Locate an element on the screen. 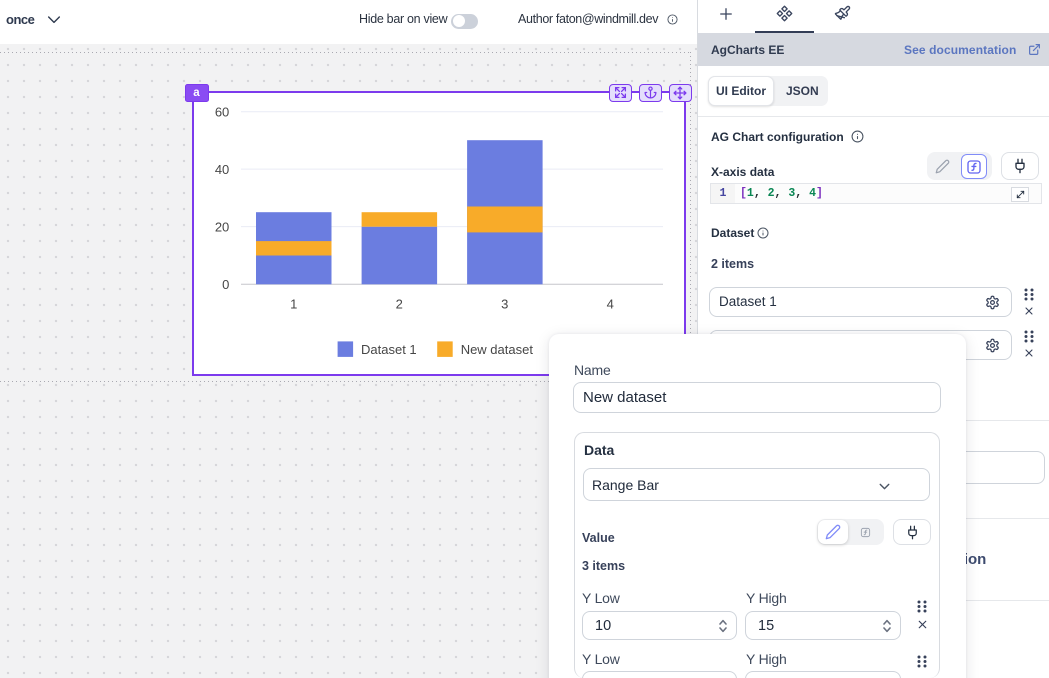  svg-text: 4 is located at coordinates (610, 303).